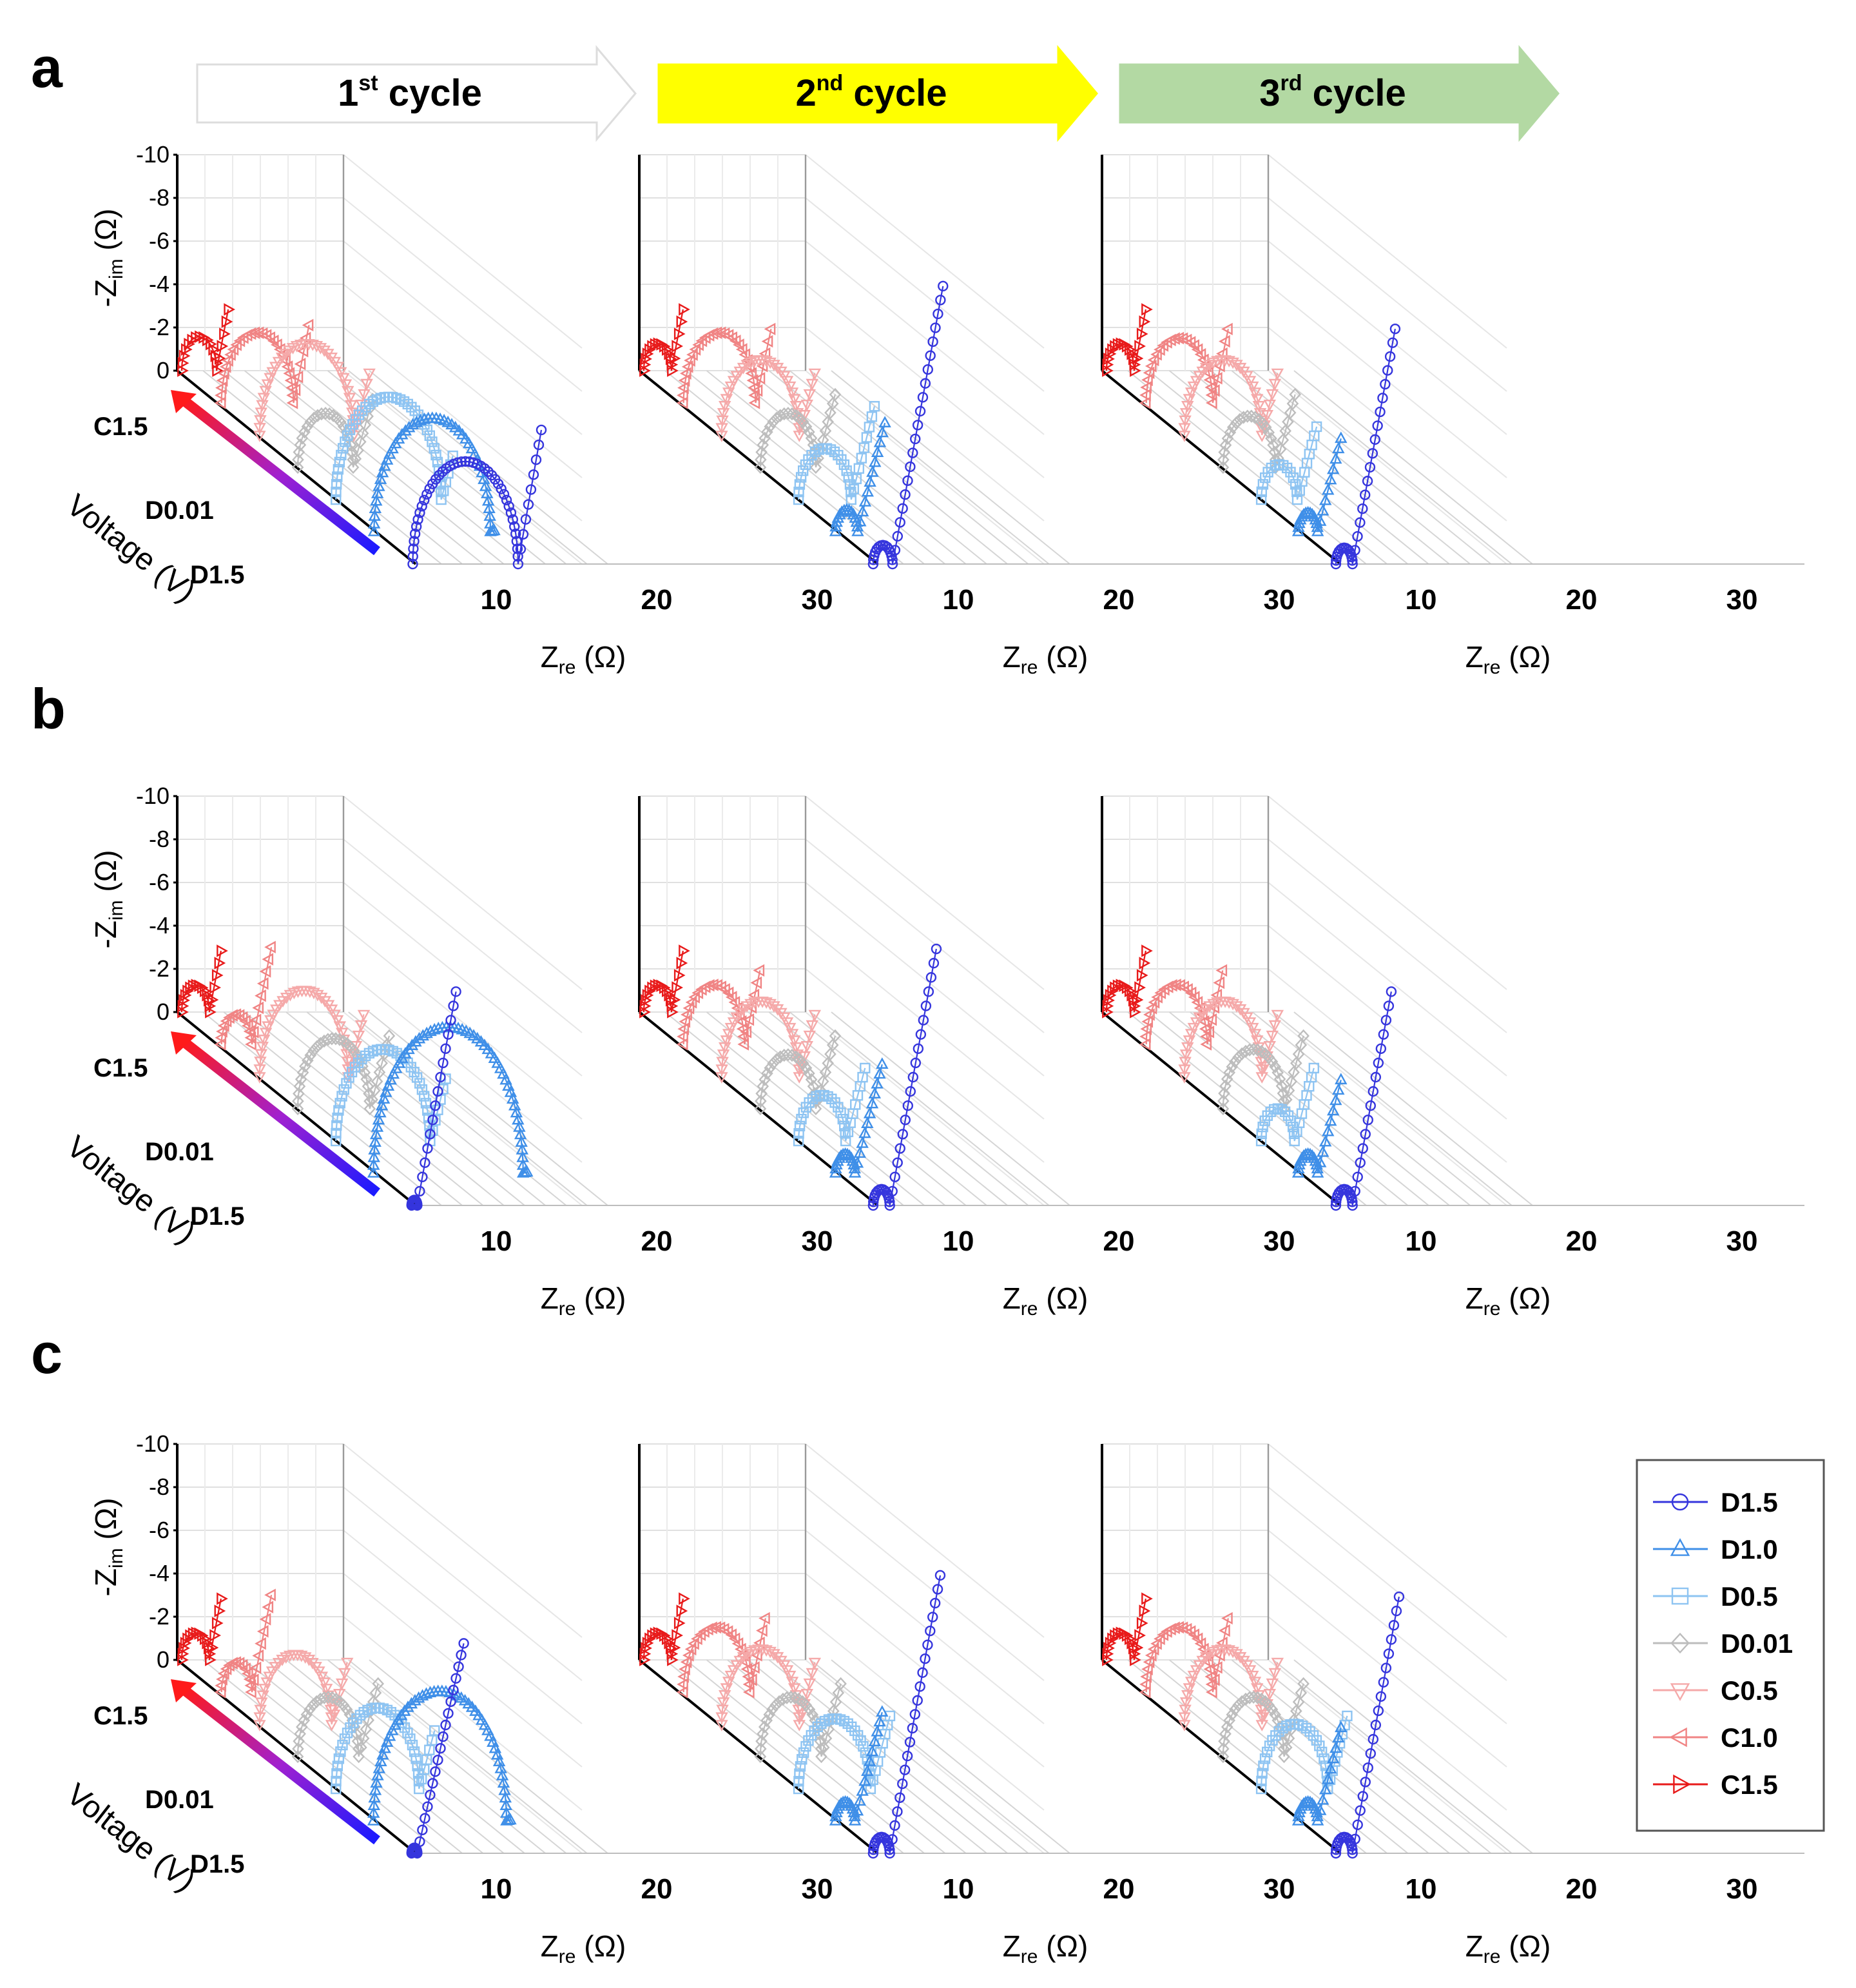 This screenshot has width=1856, height=1988. What do you see at coordinates (797, 1072) in the screenshot?
I see `series-line-D0.01` at bounding box center [797, 1072].